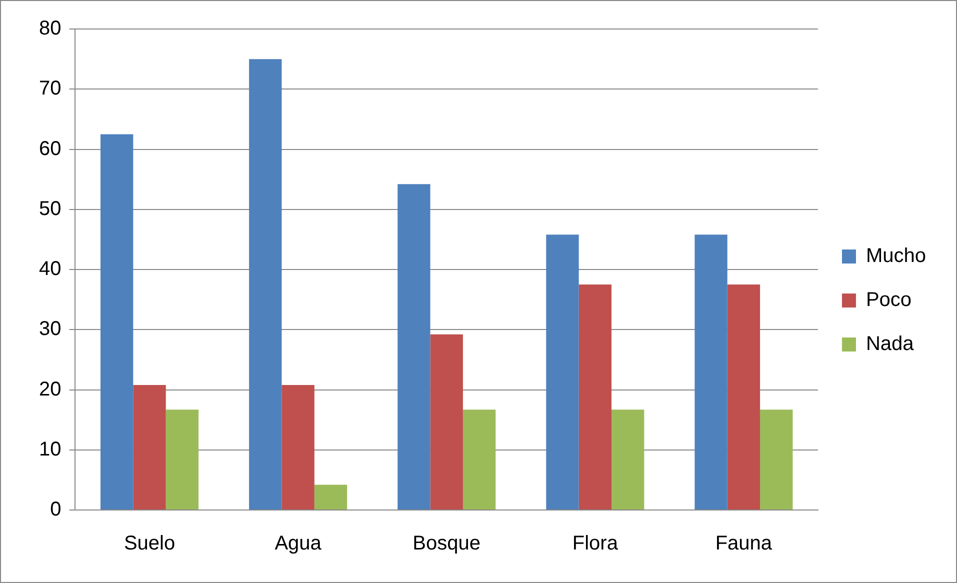  Describe the element at coordinates (889, 300) in the screenshot. I see `legend-label: Poco` at that location.